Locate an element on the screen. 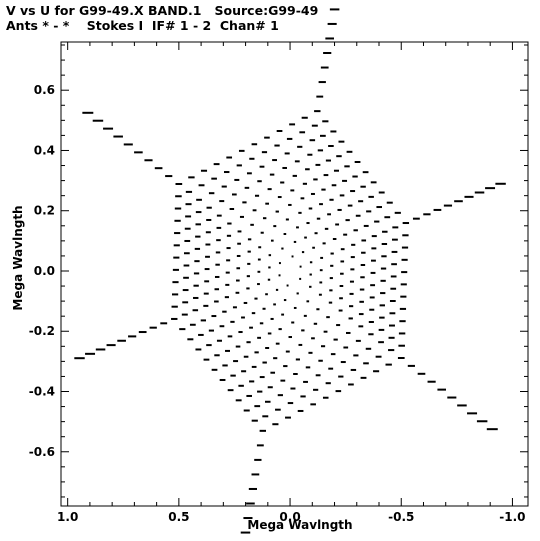 This screenshot has width=540, height=541. plot-title: V vs U for G99-49.X BAND.1 Source:G99-49 is located at coordinates (162, 10).